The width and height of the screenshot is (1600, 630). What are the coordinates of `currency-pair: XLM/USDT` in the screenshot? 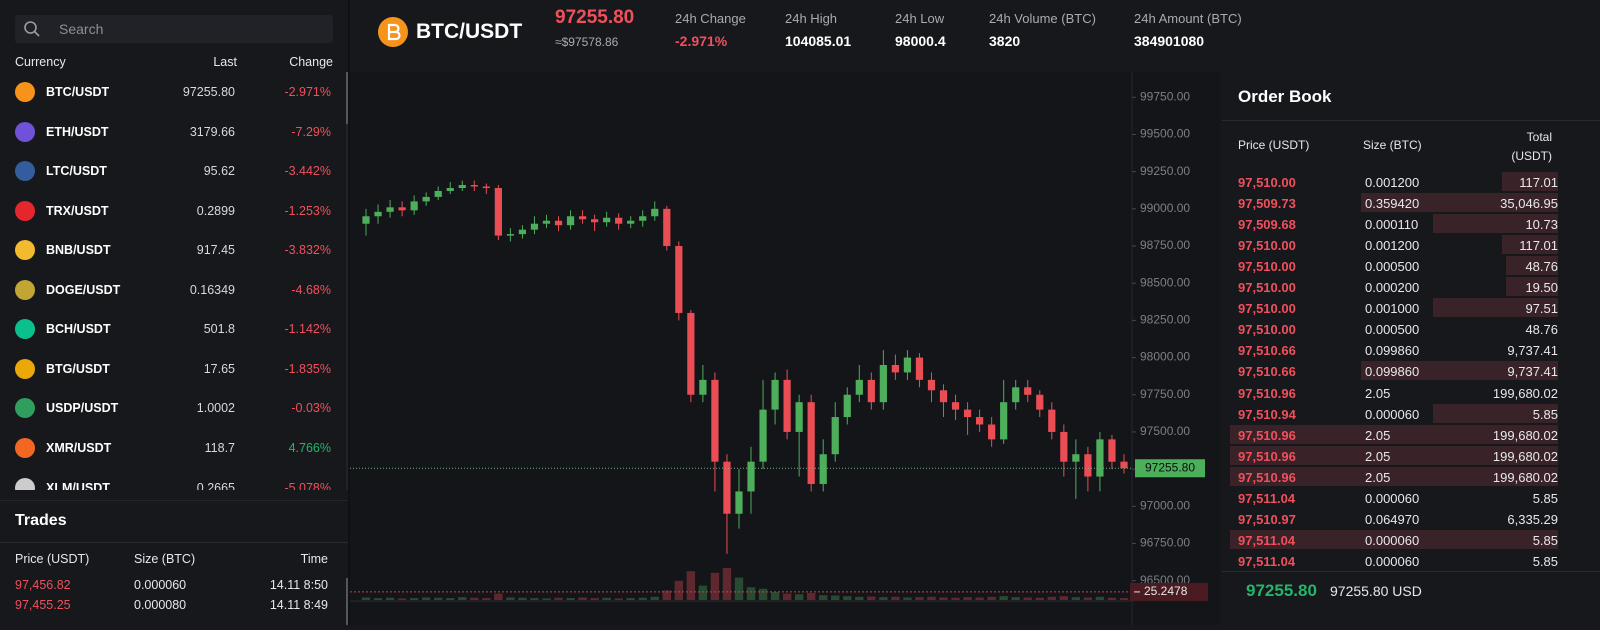 It's located at (78, 485).